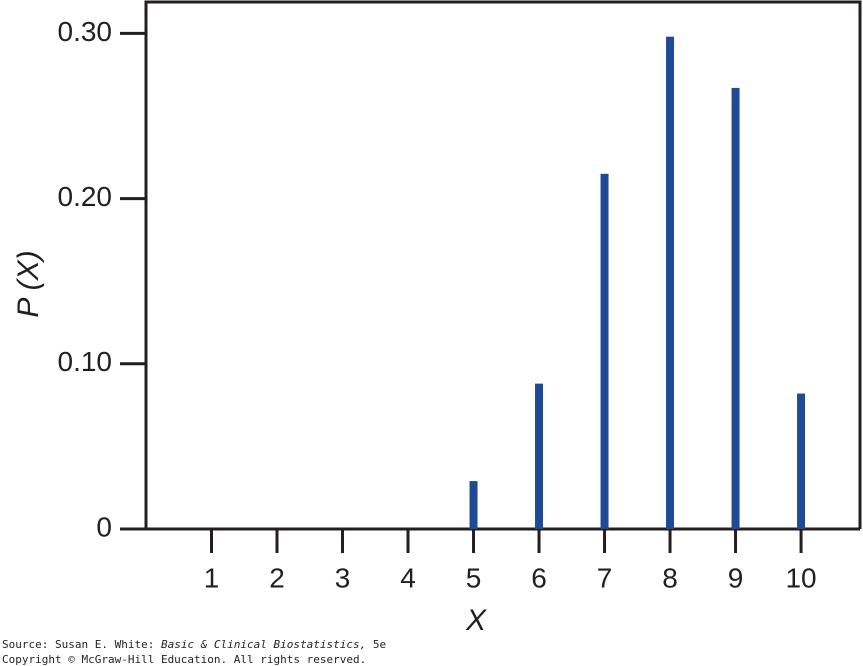  Describe the element at coordinates (85, 196) in the screenshot. I see `y-tick-label: 0.20` at that location.